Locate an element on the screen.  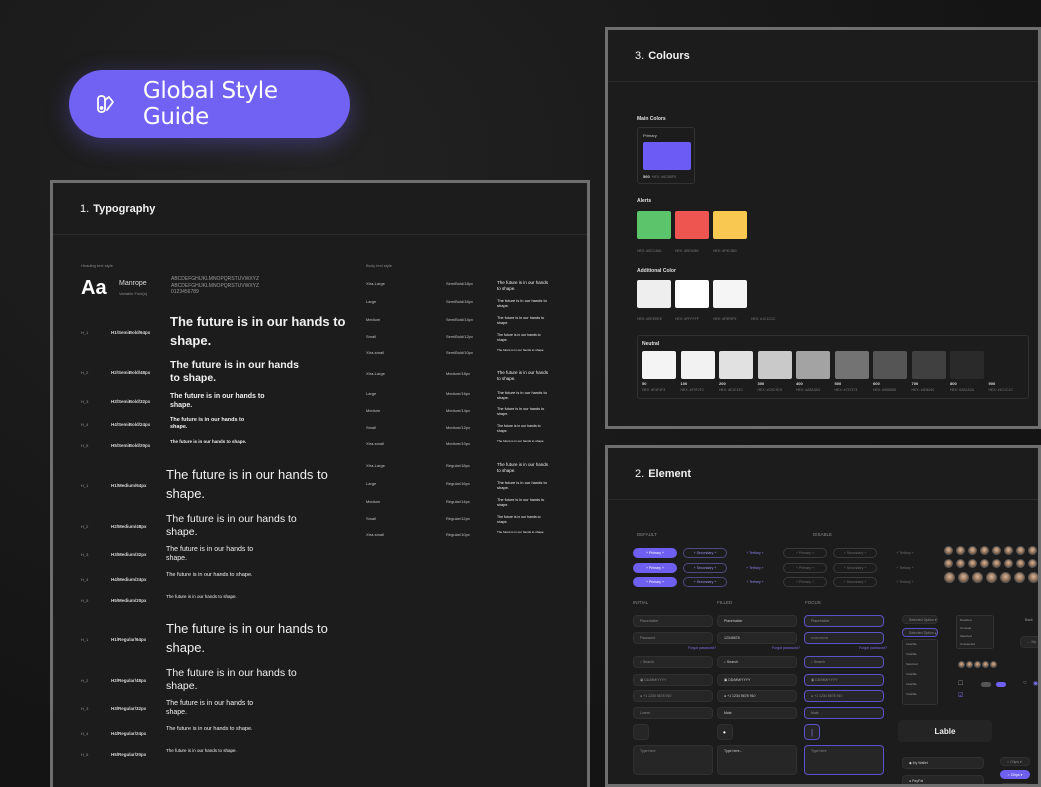
toggle-off is located at coordinates (986, 684).